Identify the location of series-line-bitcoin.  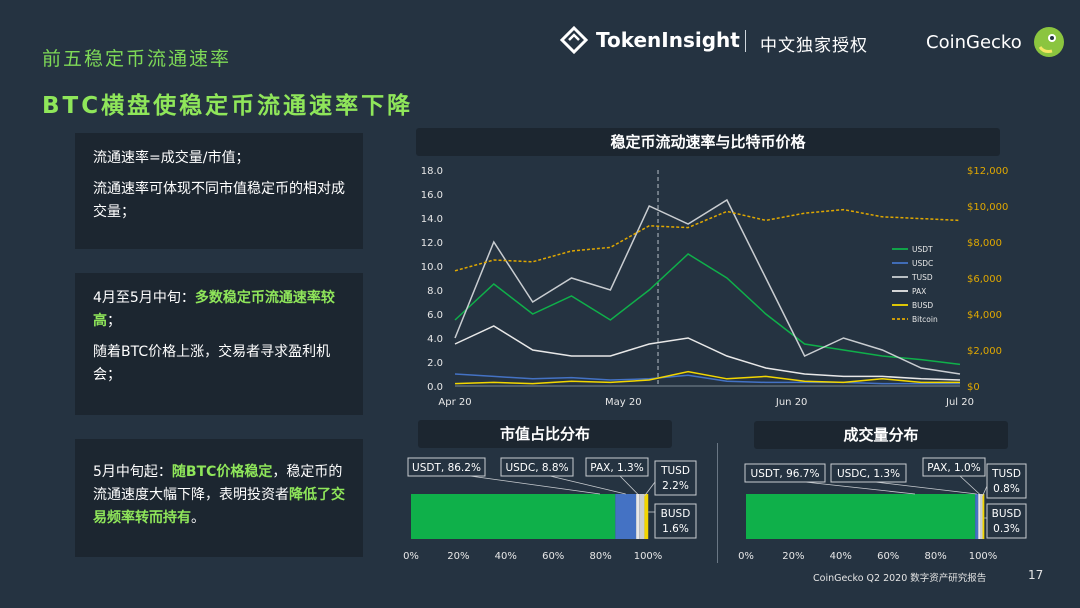
(707, 240).